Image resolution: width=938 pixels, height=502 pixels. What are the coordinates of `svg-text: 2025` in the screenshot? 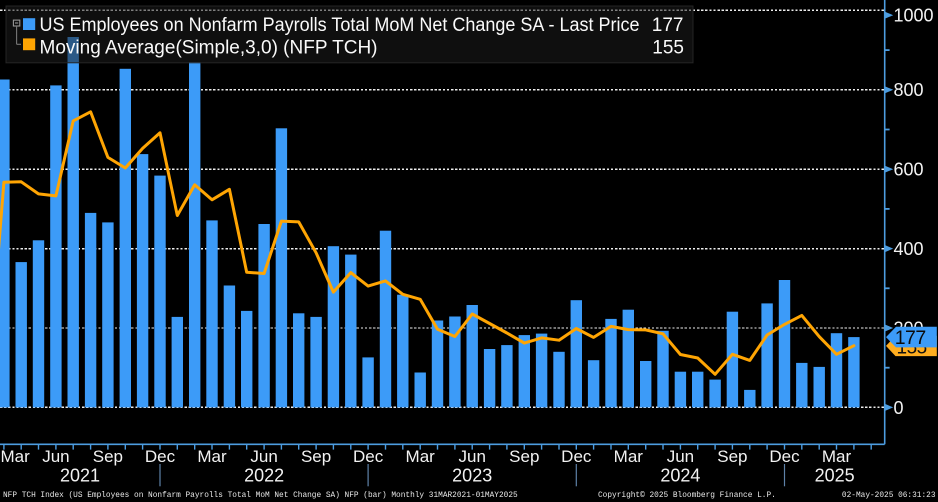 It's located at (835, 475).